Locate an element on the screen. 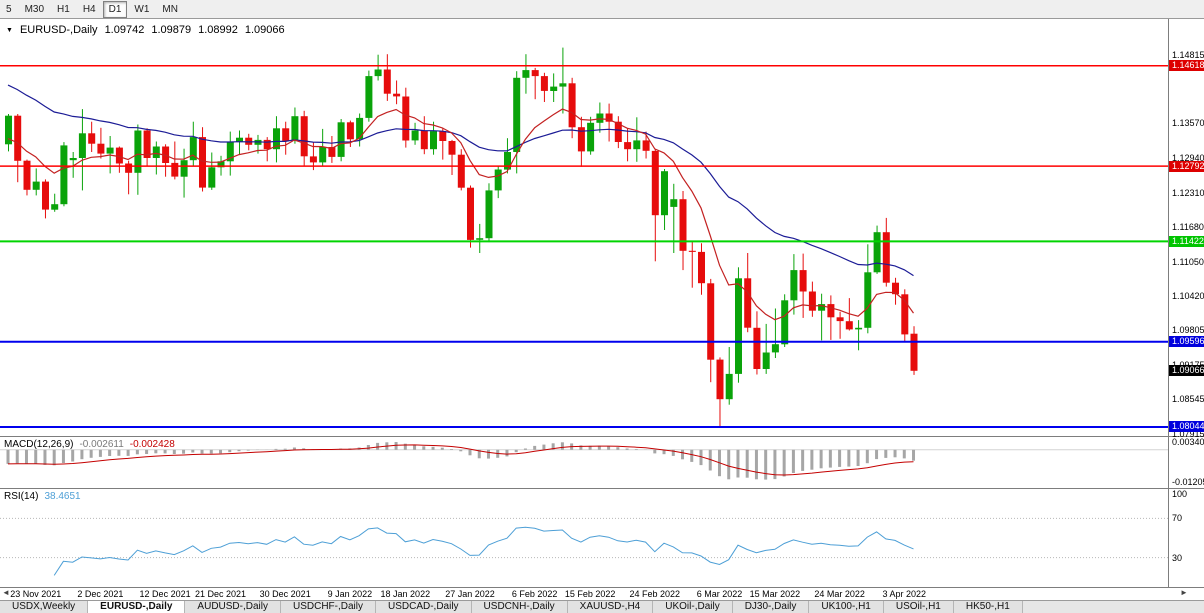 This screenshot has width=1204, height=613. macd-main-value: -0.002611 is located at coordinates (101, 444).